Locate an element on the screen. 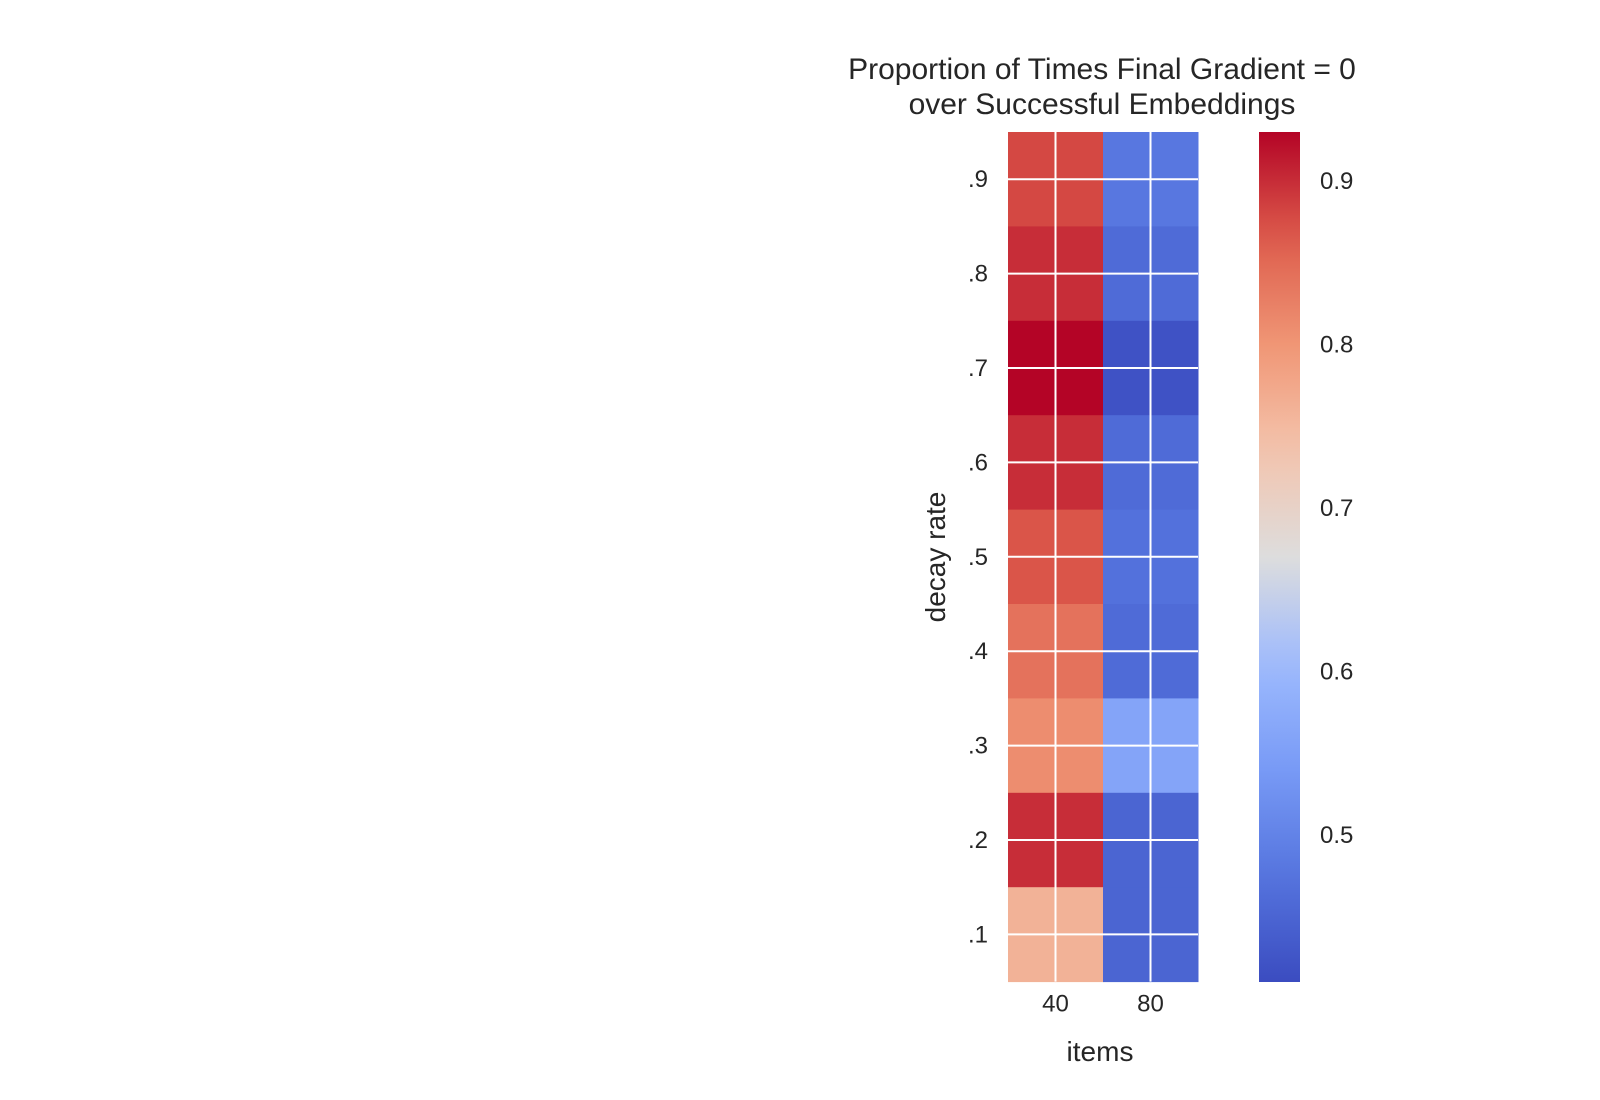  y-tick-label: .8 is located at coordinates (978, 274).